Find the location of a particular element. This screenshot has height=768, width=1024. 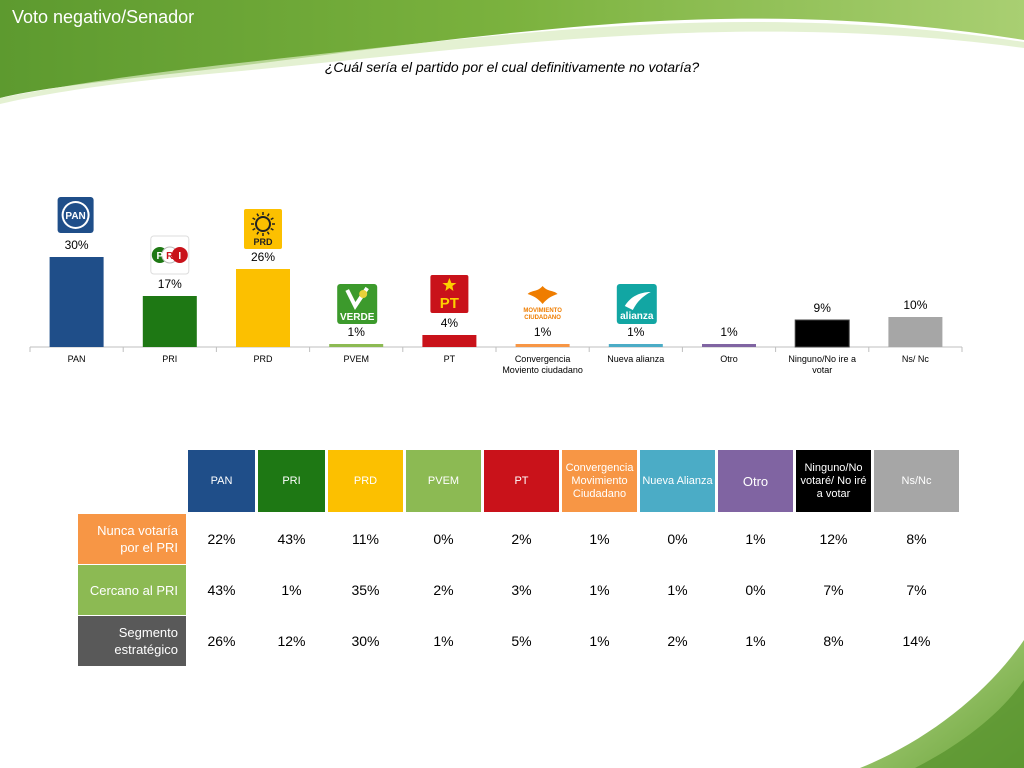

table-corner is located at coordinates (132, 481).